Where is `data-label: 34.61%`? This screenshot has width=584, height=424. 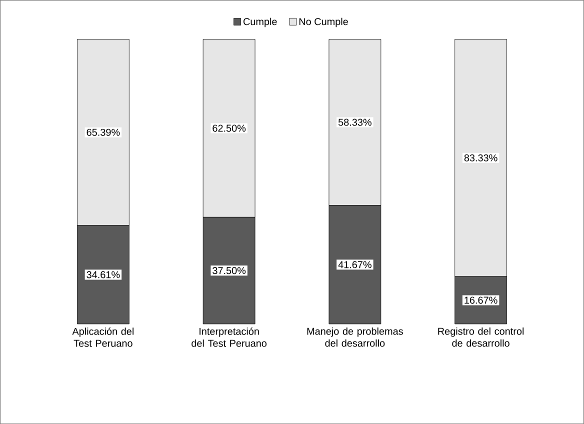
data-label: 34.61% is located at coordinates (103, 274).